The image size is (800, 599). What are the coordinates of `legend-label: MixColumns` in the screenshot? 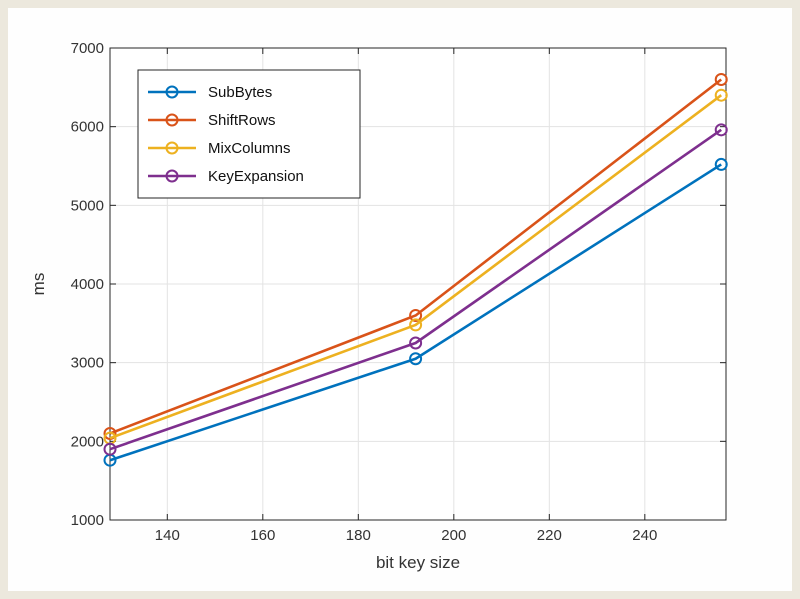 It's located at (249, 148).